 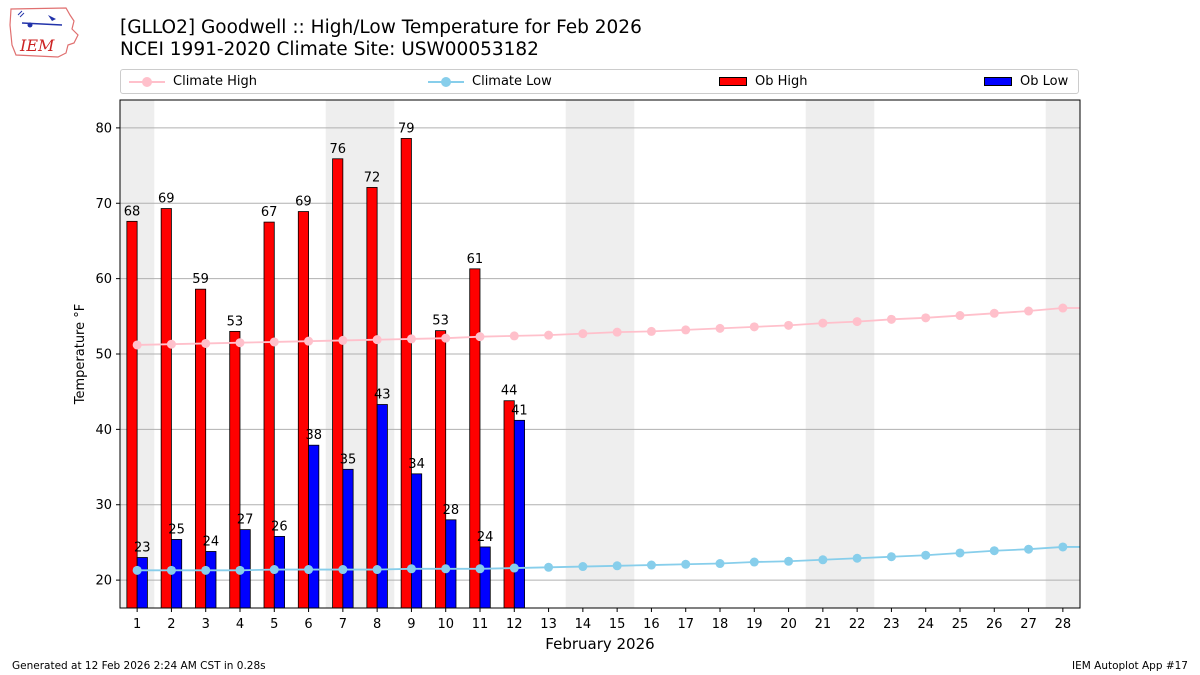 I want to click on ob-high-label: 68, so click(x=132, y=211).